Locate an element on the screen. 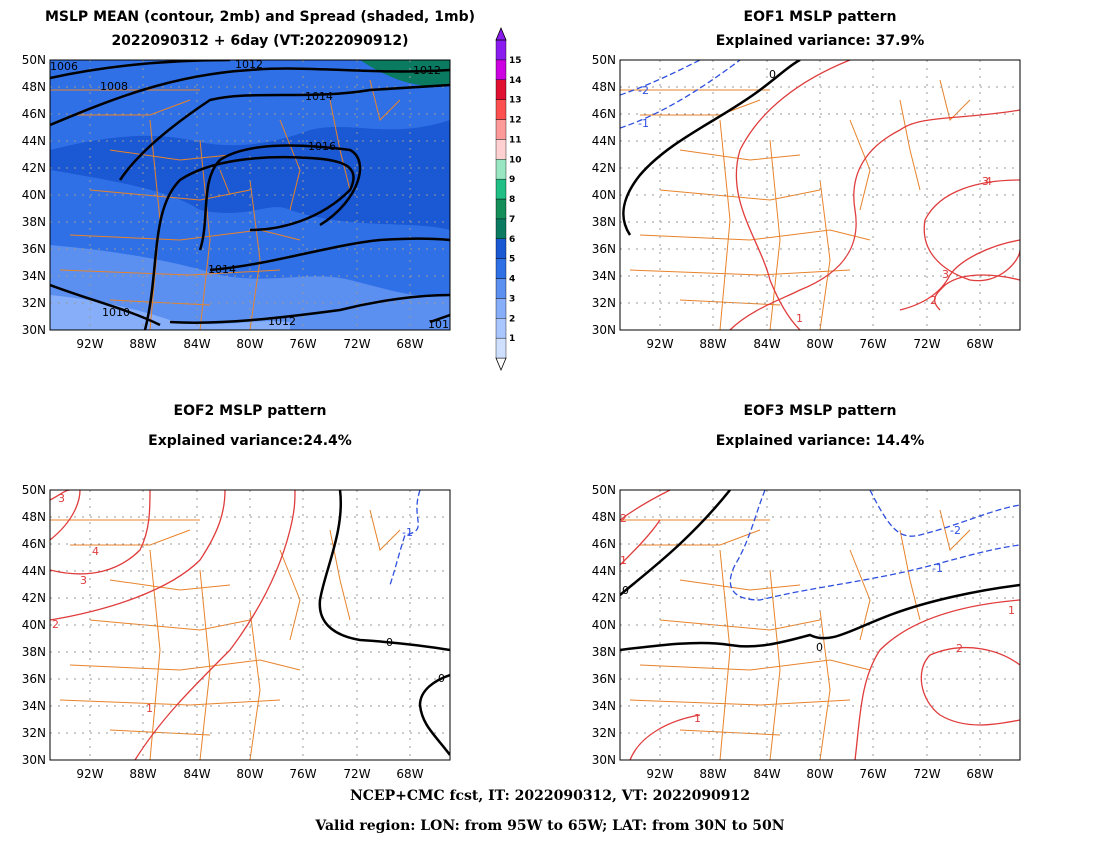 This screenshot has width=1100, height=850. colorbar-top-arrow is located at coordinates (501, 33).